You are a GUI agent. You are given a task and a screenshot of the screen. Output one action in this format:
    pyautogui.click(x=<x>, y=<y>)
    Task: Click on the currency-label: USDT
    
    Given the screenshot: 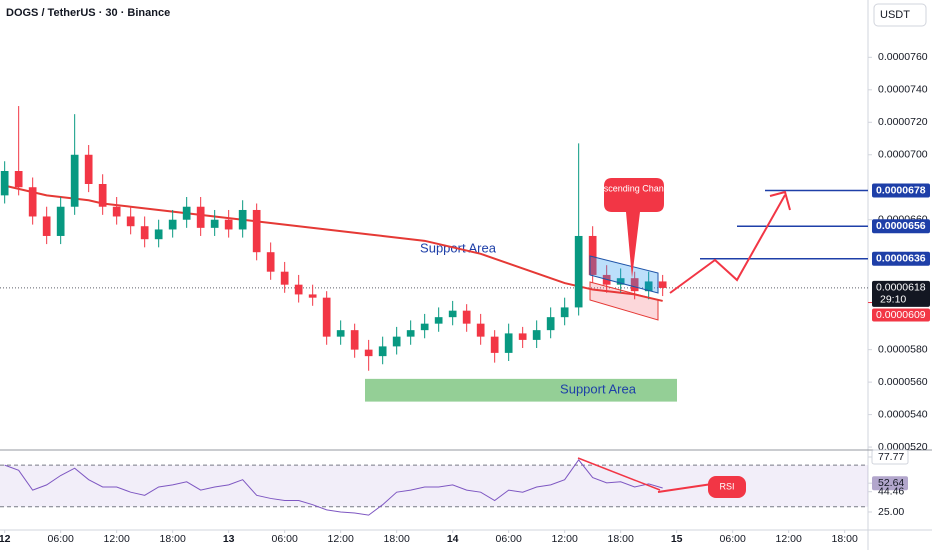 What is the action you would take?
    pyautogui.click(x=895, y=15)
    